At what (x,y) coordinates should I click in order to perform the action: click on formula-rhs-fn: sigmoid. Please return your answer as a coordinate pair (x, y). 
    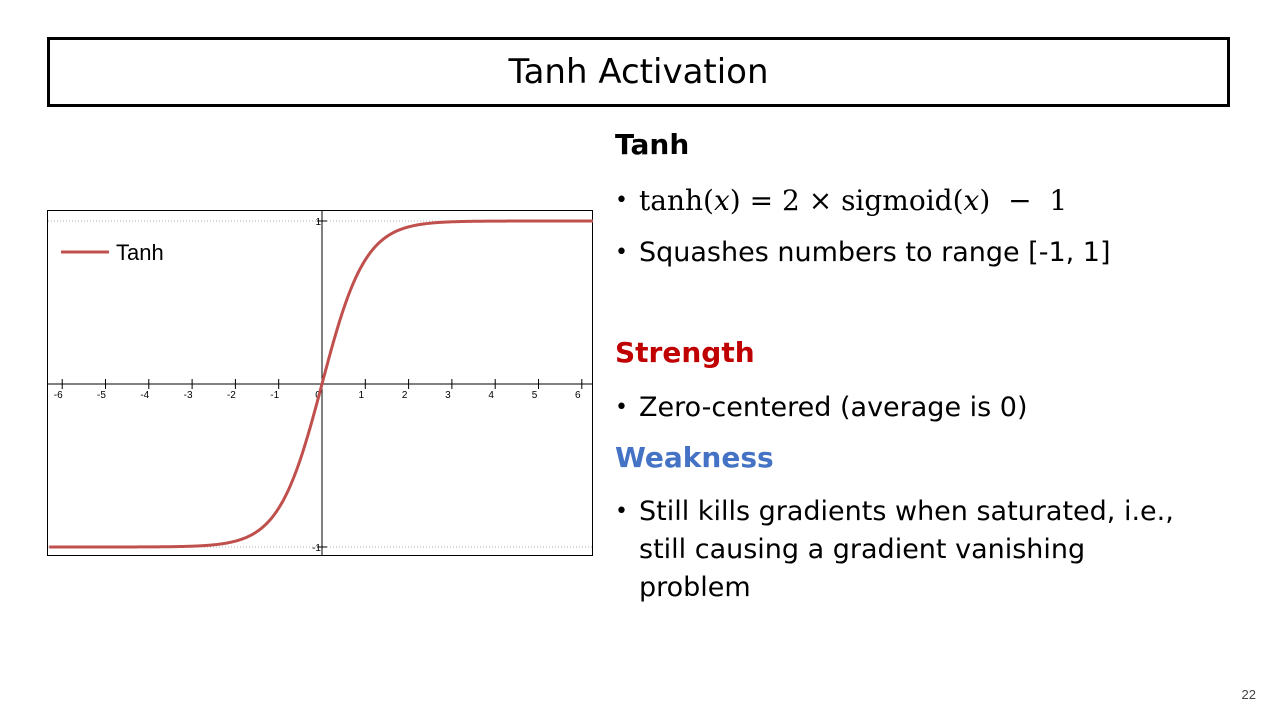
    Looking at the image, I should click on (897, 200).